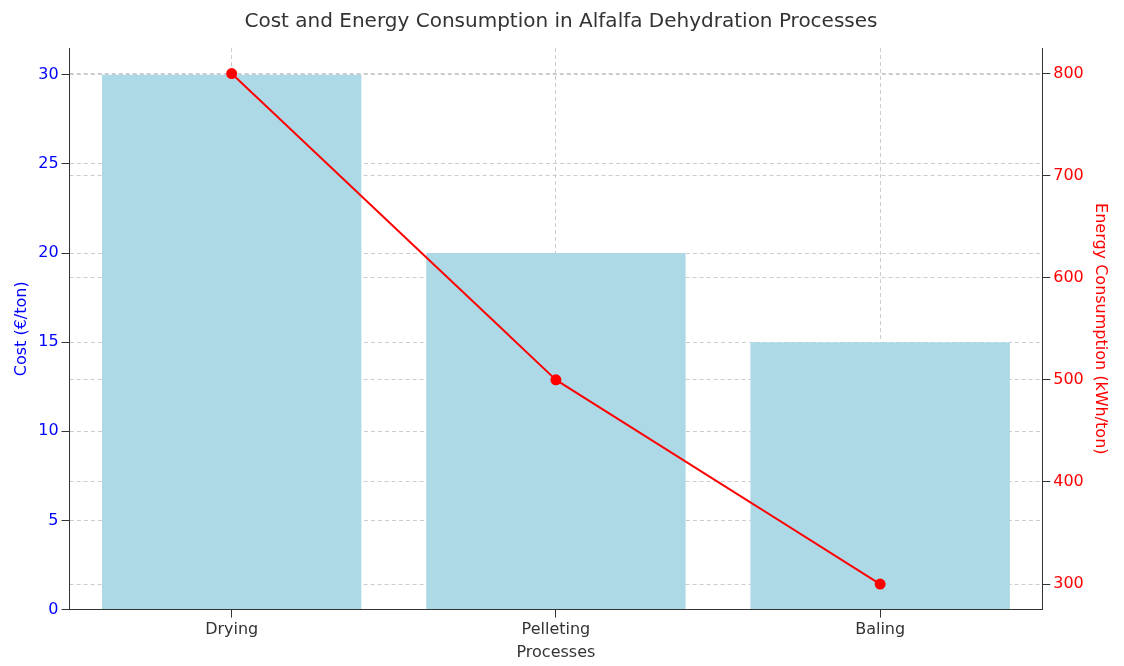  What do you see at coordinates (1102, 329) in the screenshot?
I see `y2-axis-title: Energy Consumption (kWh/ton)` at bounding box center [1102, 329].